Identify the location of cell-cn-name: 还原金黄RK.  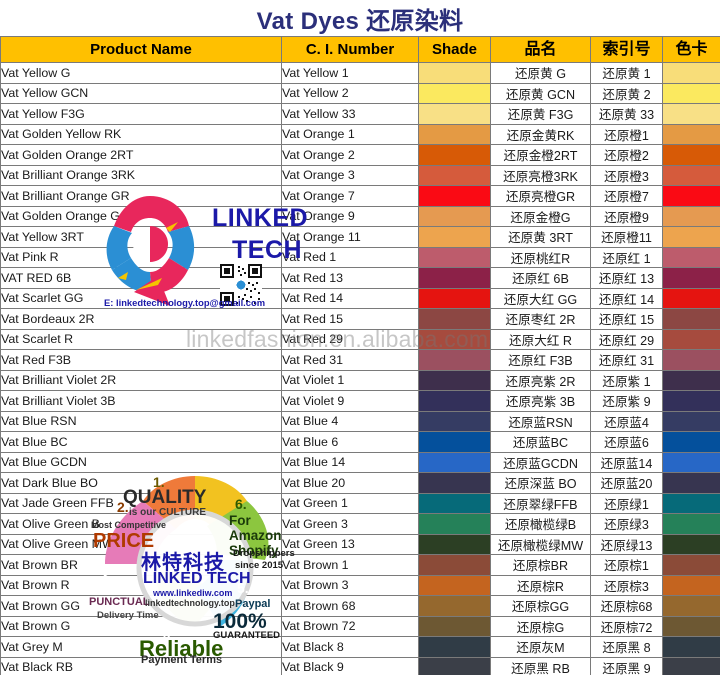
(540, 134).